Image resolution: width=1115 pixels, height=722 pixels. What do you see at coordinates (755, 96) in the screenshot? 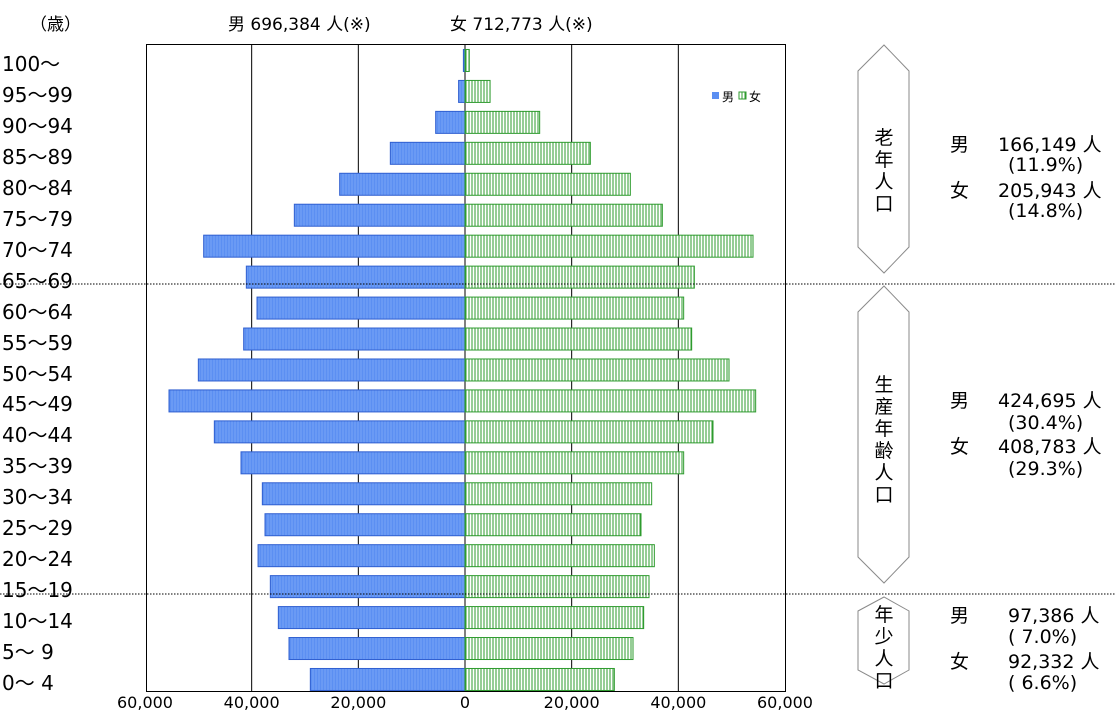
I see `legend-label-female: 女` at bounding box center [755, 96].